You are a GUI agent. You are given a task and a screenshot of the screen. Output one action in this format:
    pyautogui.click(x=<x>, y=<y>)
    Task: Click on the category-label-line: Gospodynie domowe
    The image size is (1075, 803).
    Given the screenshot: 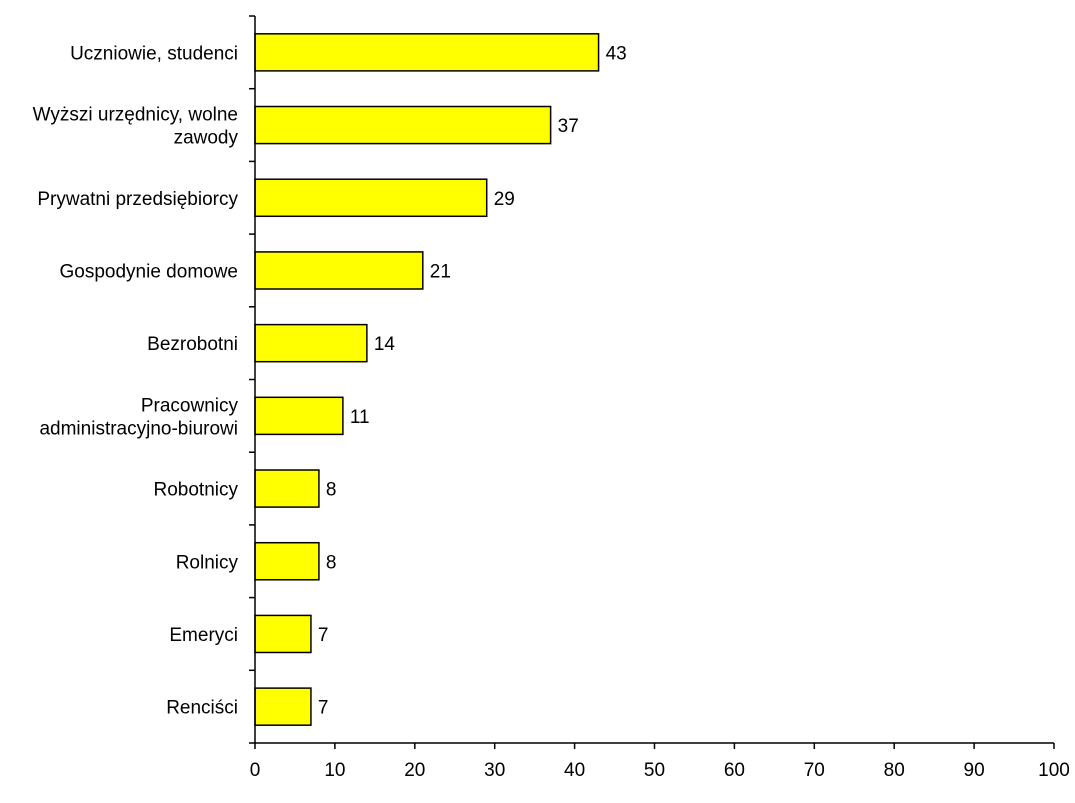 What is the action you would take?
    pyautogui.click(x=149, y=271)
    